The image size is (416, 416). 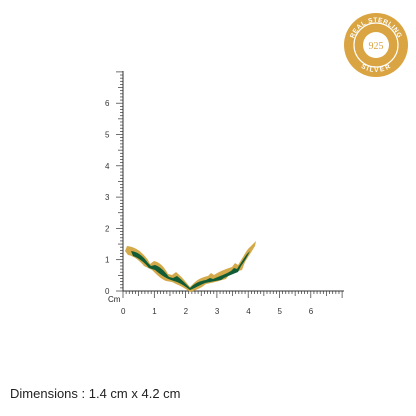 I want to click on y-tick-label: 6, so click(x=107, y=103).